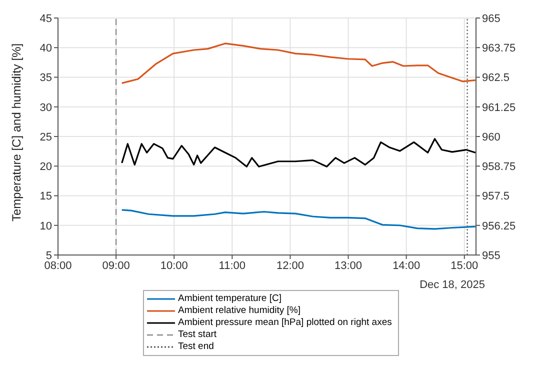 The height and width of the screenshot is (376, 545). I want to click on y2-tick-label: 962.5, so click(496, 78).